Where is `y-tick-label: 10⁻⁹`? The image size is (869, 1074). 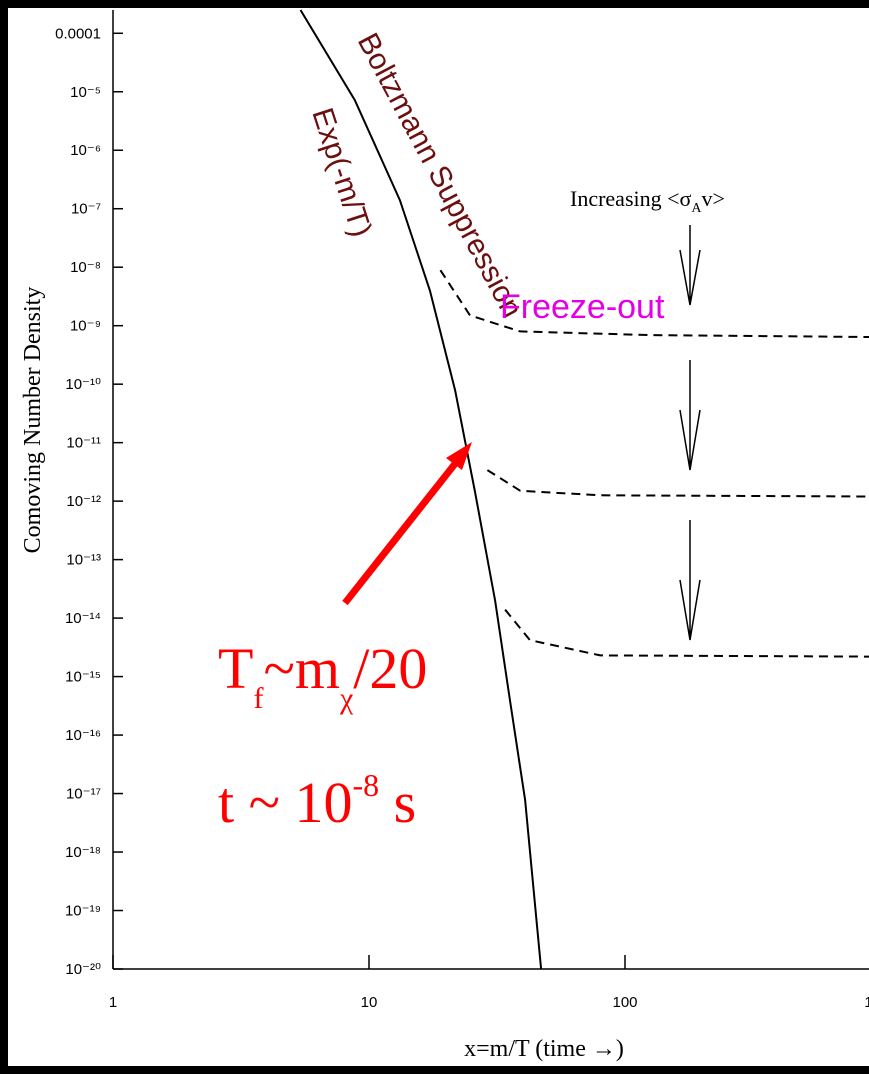 y-tick-label: 10⁻⁹ is located at coordinates (85, 326).